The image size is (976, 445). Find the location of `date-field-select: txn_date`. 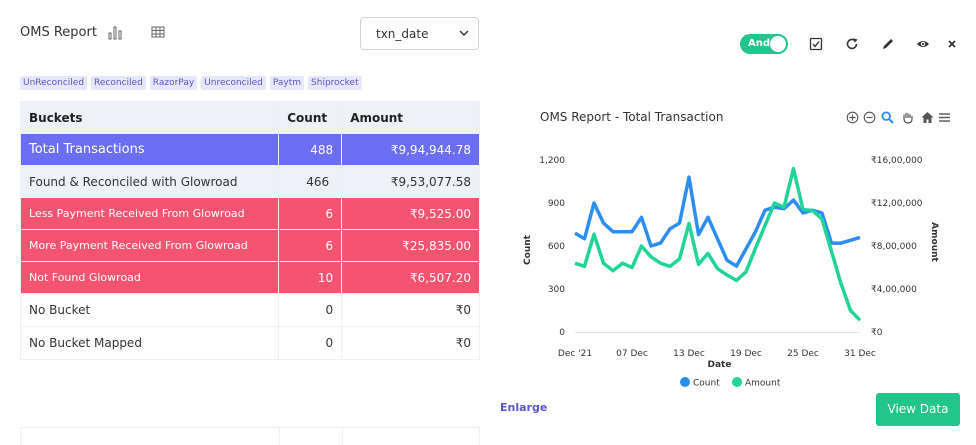

date-field-select: txn_date is located at coordinates (419, 33).